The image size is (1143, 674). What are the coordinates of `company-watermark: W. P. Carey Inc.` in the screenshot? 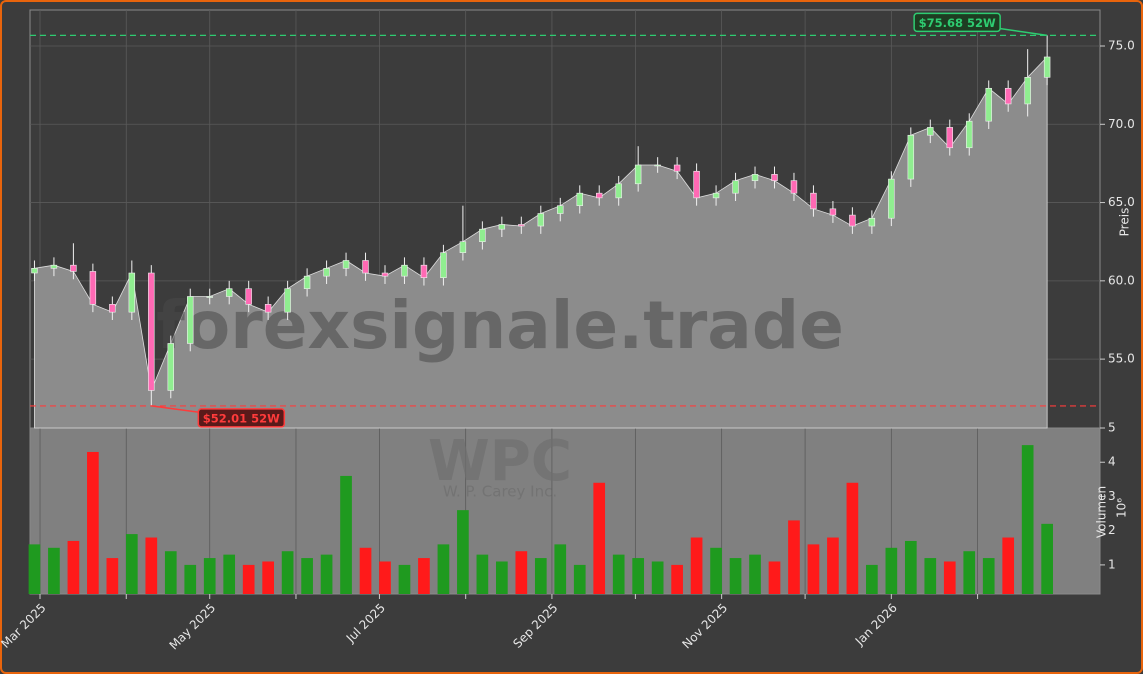 It's located at (500, 492).